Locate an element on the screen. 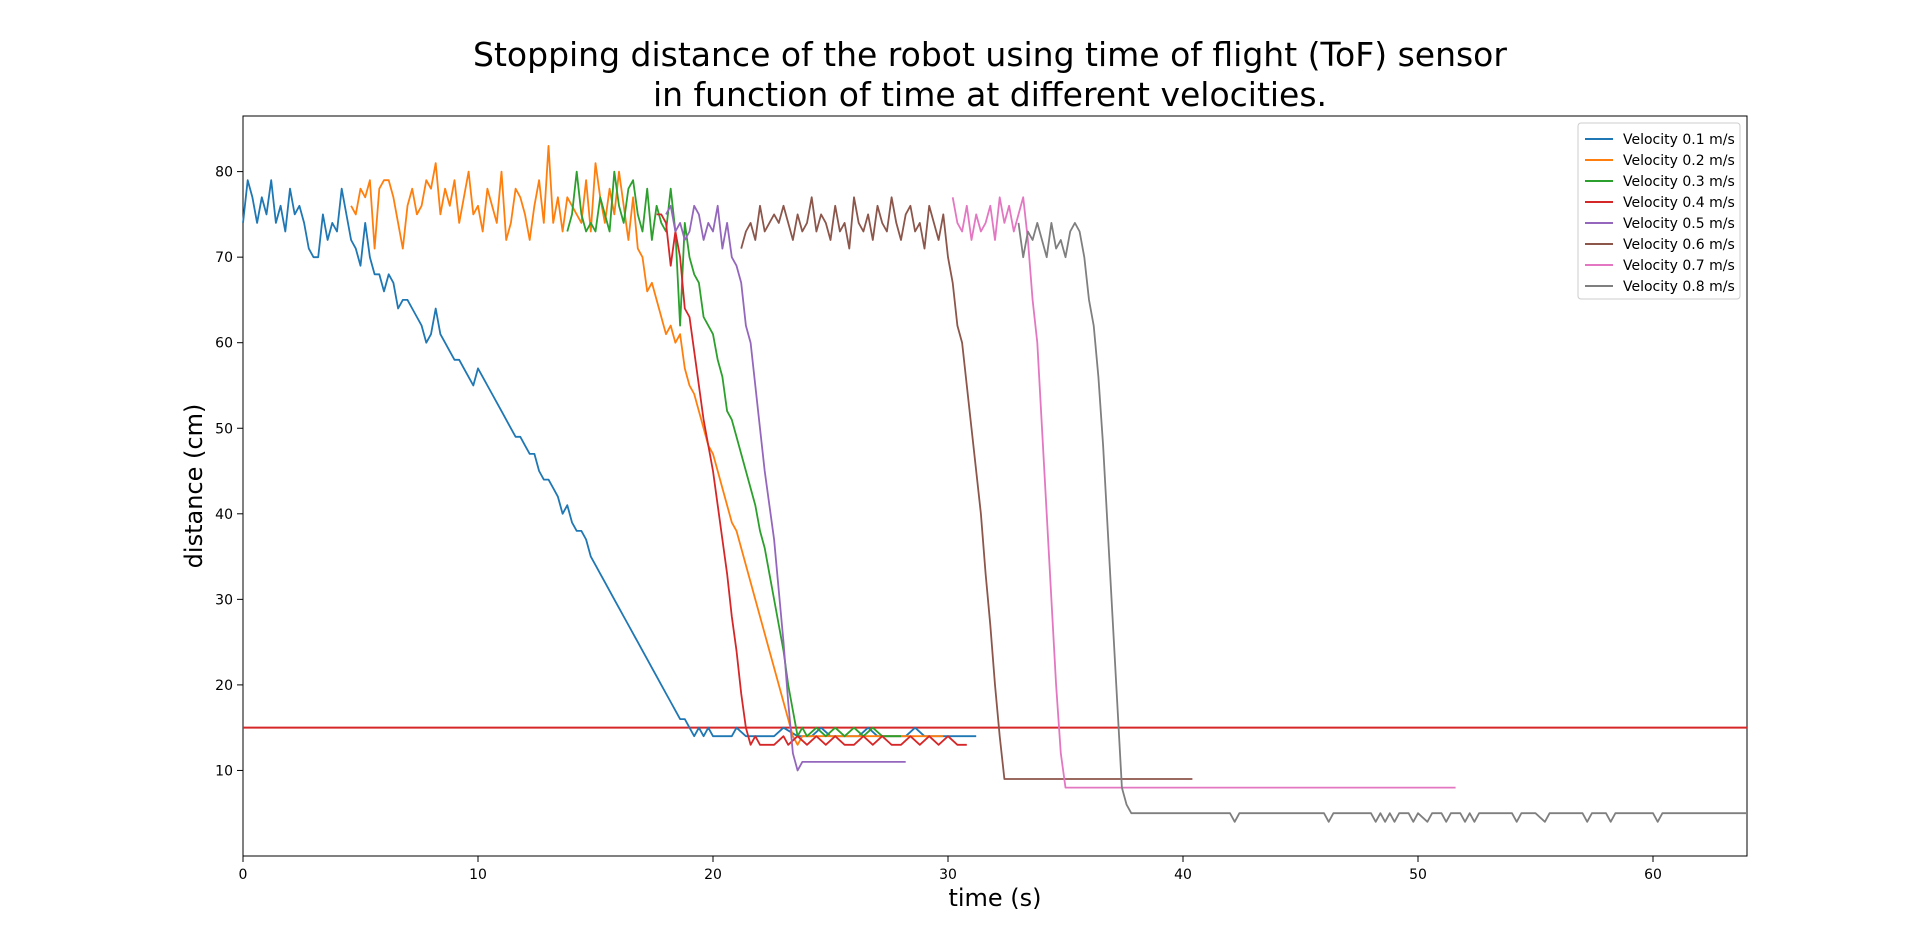 Image resolution: width=1920 pixels, height=951 pixels. legend-label: Velocity 0.6 m/s is located at coordinates (1679, 245).